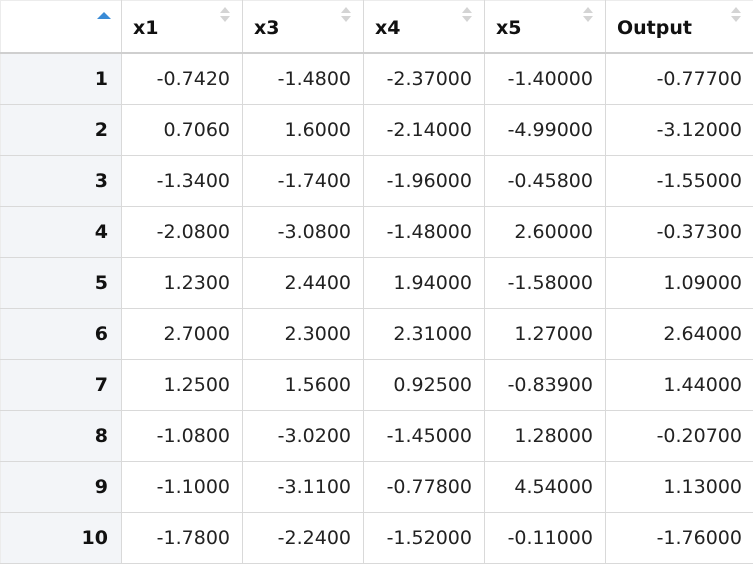 This screenshot has width=753, height=571. Describe the element at coordinates (679, 538) in the screenshot. I see `table-cell: -1.76000` at that location.